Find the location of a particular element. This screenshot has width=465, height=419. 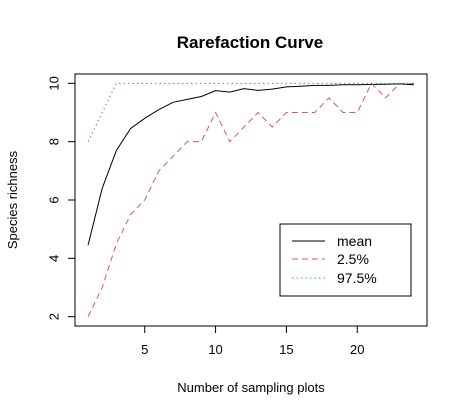

x-tick-label-5: 5 is located at coordinates (144, 349).